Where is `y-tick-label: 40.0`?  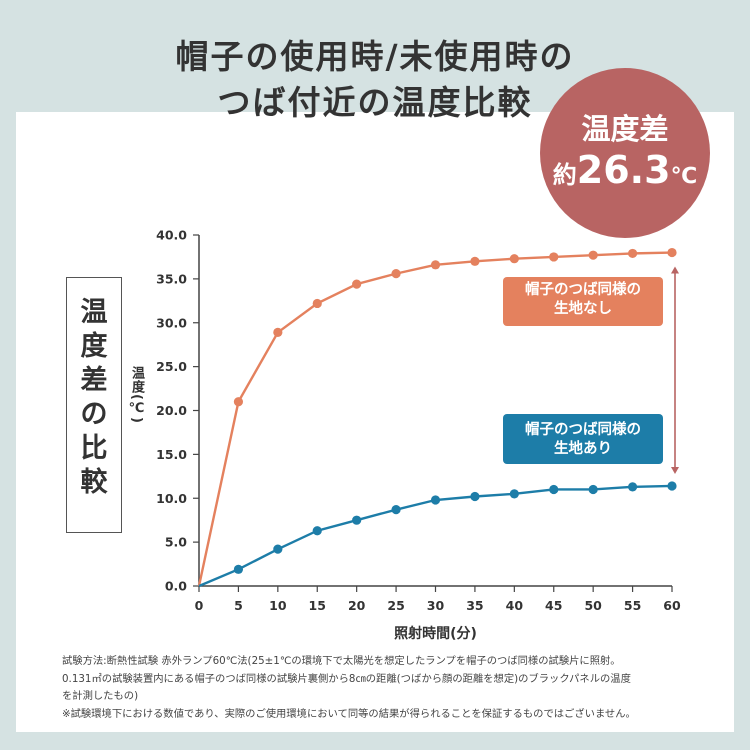
y-tick-label: 40.0 is located at coordinates (171, 235).